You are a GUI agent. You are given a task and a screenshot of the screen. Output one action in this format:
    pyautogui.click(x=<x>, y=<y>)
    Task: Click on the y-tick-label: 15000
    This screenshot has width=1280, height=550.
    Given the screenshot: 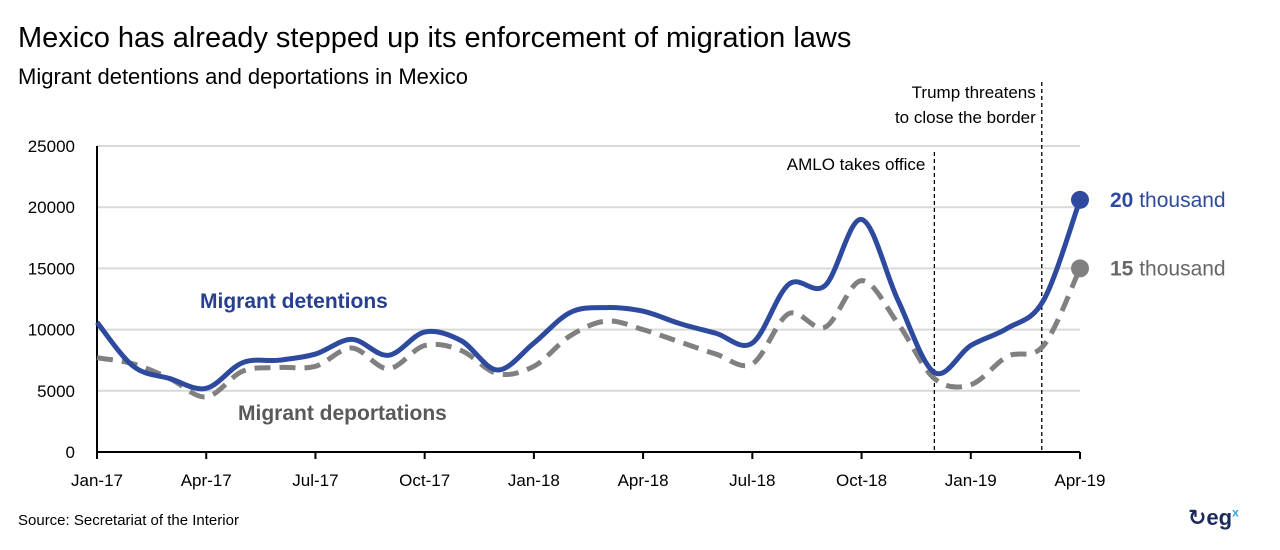 What is the action you would take?
    pyautogui.click(x=51, y=268)
    